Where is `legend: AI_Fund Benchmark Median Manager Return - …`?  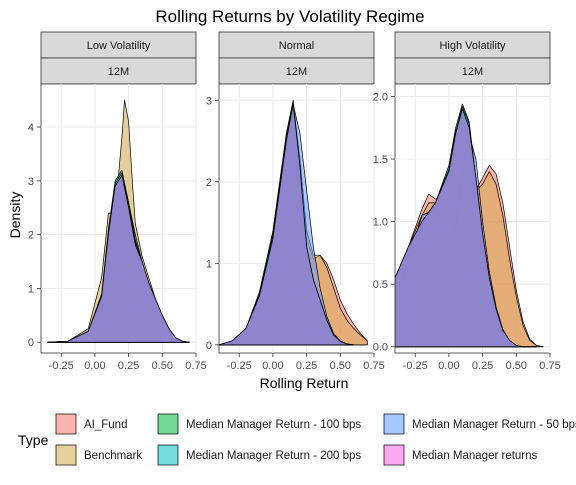 legend: AI_Fund Benchmark Median Manager Return - … is located at coordinates (315, 439).